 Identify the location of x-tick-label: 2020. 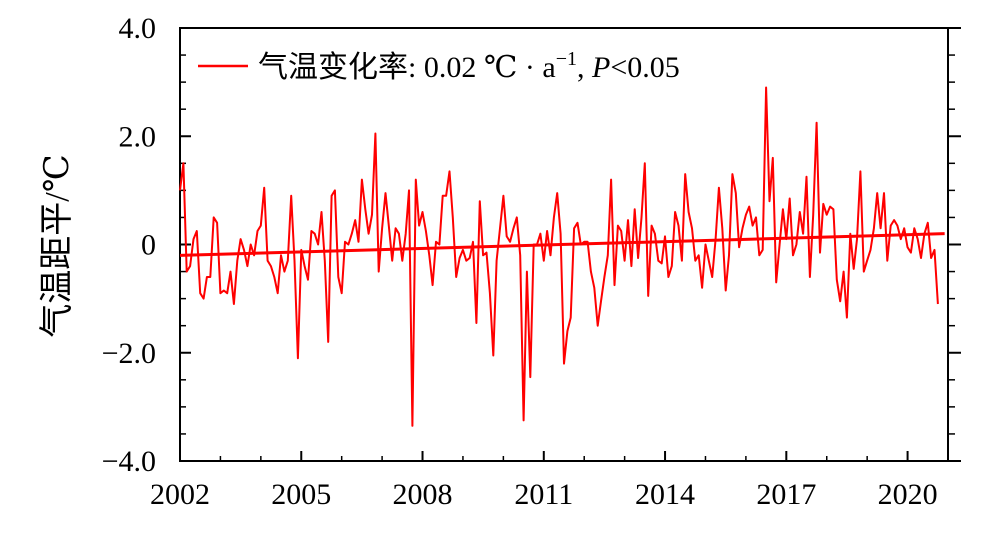
(908, 494).